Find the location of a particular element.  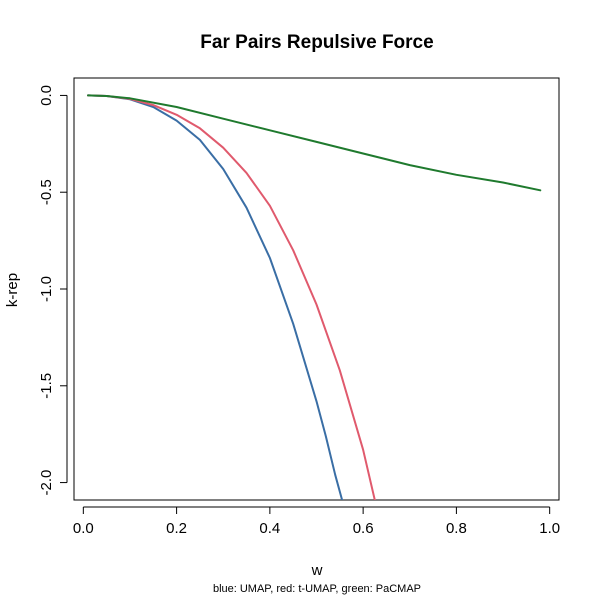

y-tick-label: -2.0 is located at coordinates (46, 483).